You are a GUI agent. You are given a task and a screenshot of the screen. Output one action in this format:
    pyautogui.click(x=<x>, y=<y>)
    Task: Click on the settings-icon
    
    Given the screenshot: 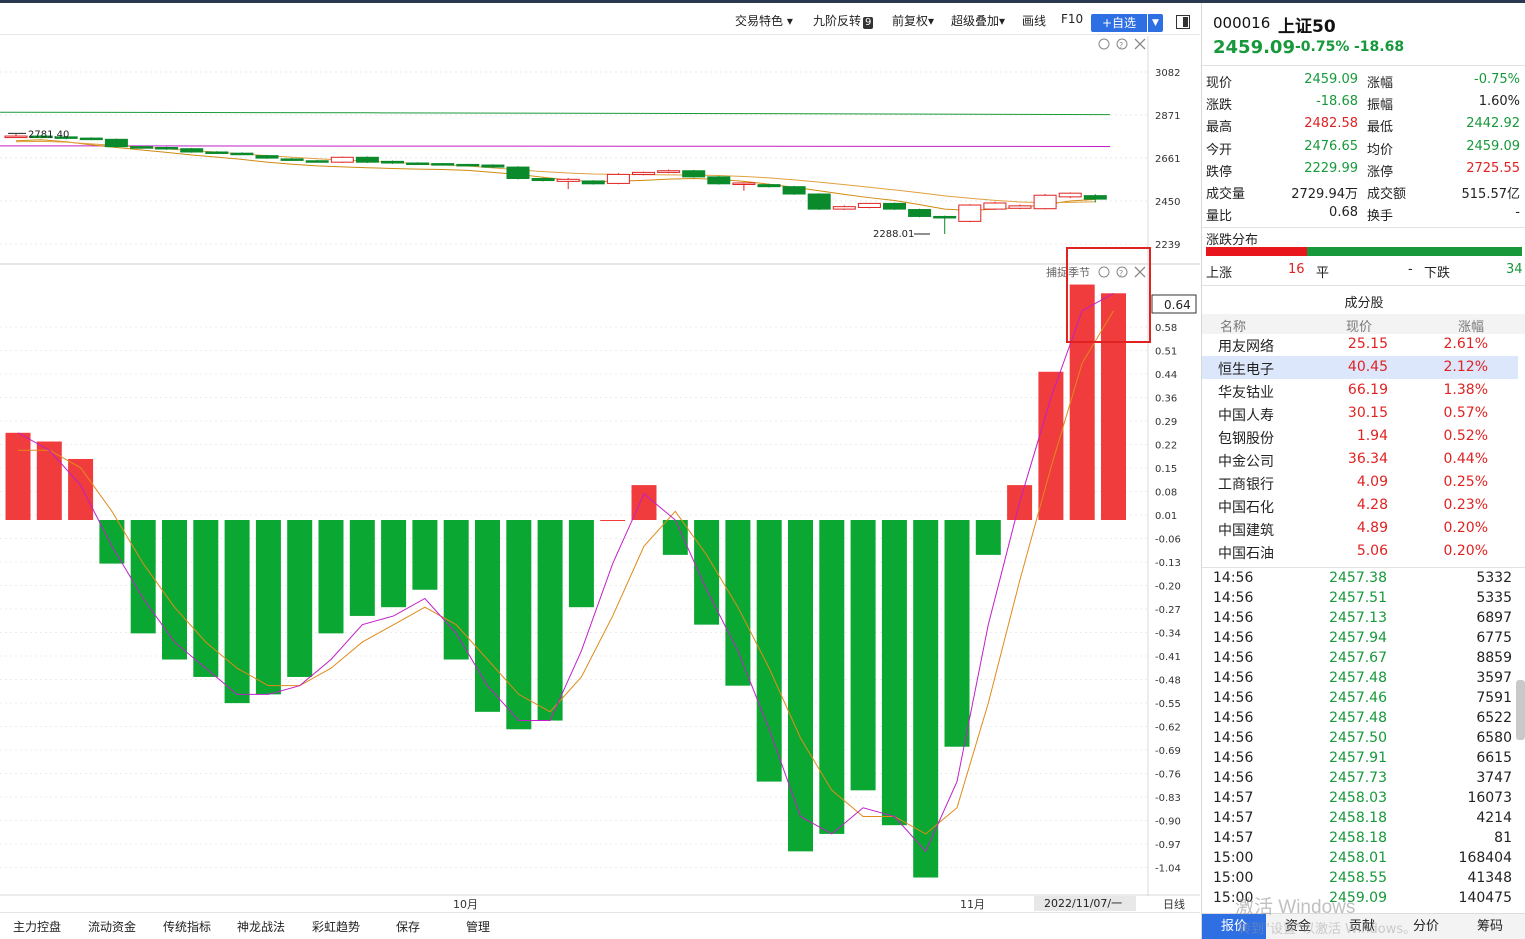 What is the action you would take?
    pyautogui.click(x=1104, y=44)
    